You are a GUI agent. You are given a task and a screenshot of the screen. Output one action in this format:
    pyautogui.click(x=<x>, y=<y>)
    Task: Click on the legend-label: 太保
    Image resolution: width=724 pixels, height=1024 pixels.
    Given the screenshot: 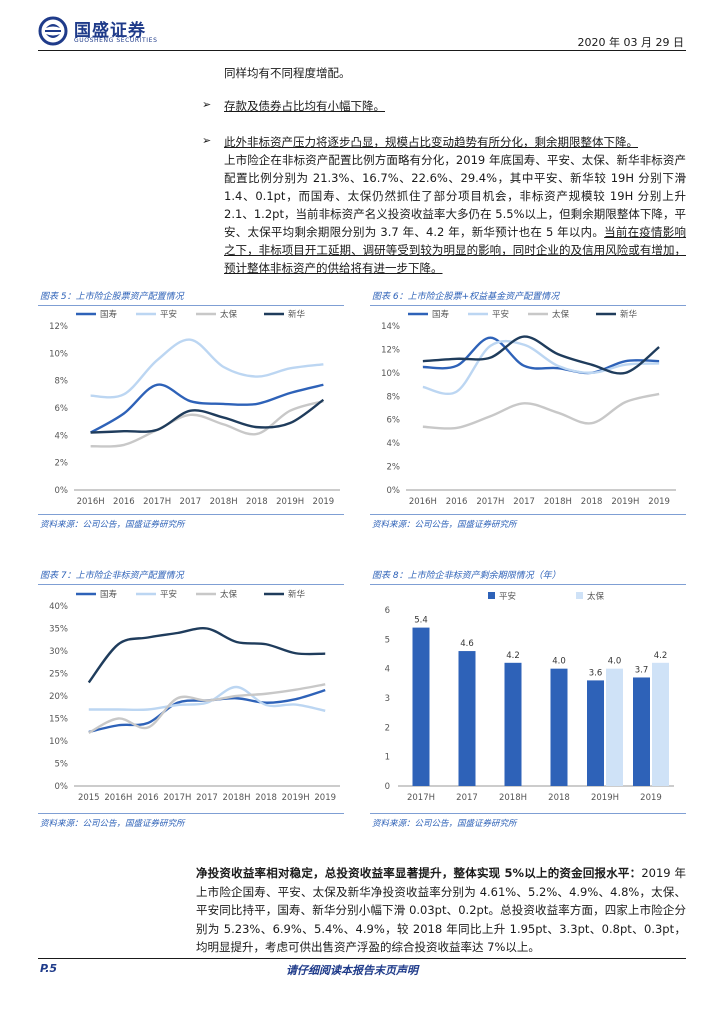 What is the action you would take?
    pyautogui.click(x=229, y=594)
    